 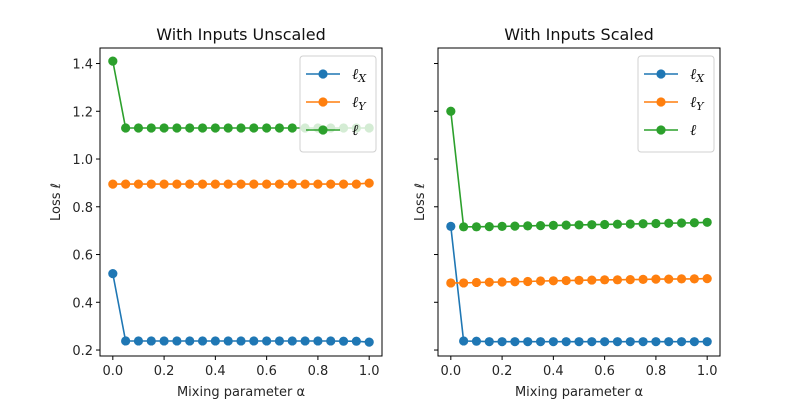 What do you see at coordinates (82, 112) in the screenshot?
I see `y-tick-label: 1.2` at bounding box center [82, 112].